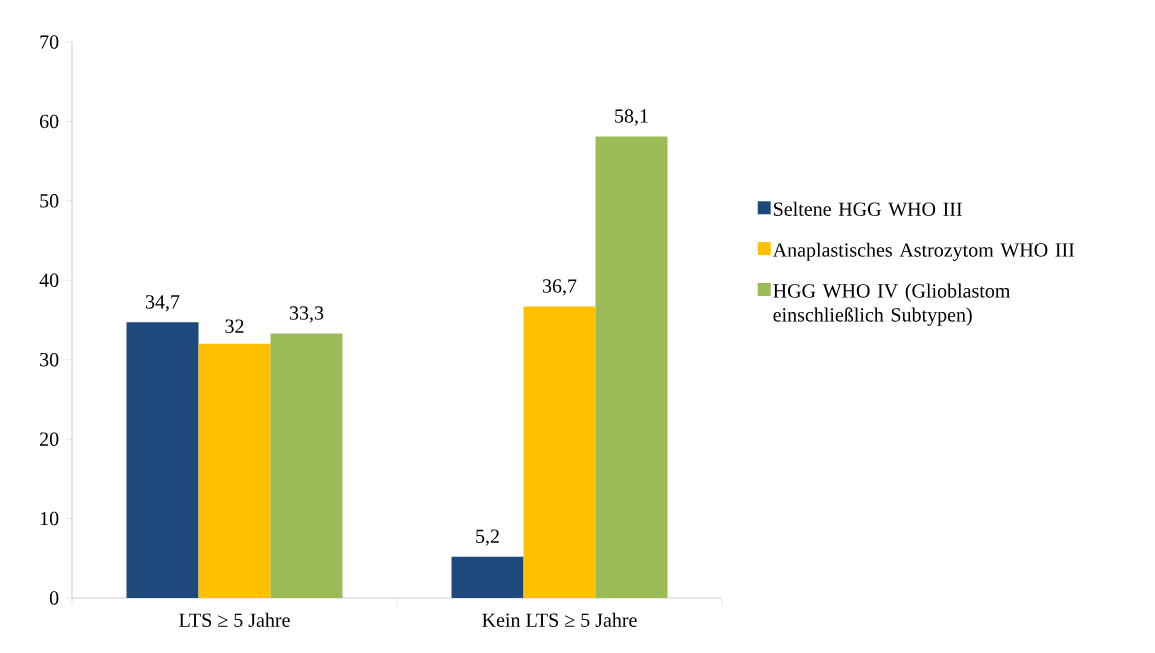 This screenshot has height=653, width=1155. What do you see at coordinates (49, 121) in the screenshot?
I see `y-tick-label: 60` at bounding box center [49, 121].